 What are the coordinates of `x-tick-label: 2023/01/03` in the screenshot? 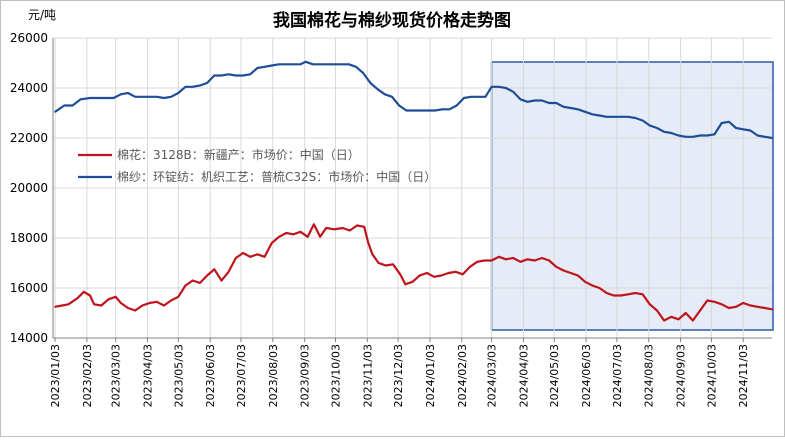 It's located at (55, 375).